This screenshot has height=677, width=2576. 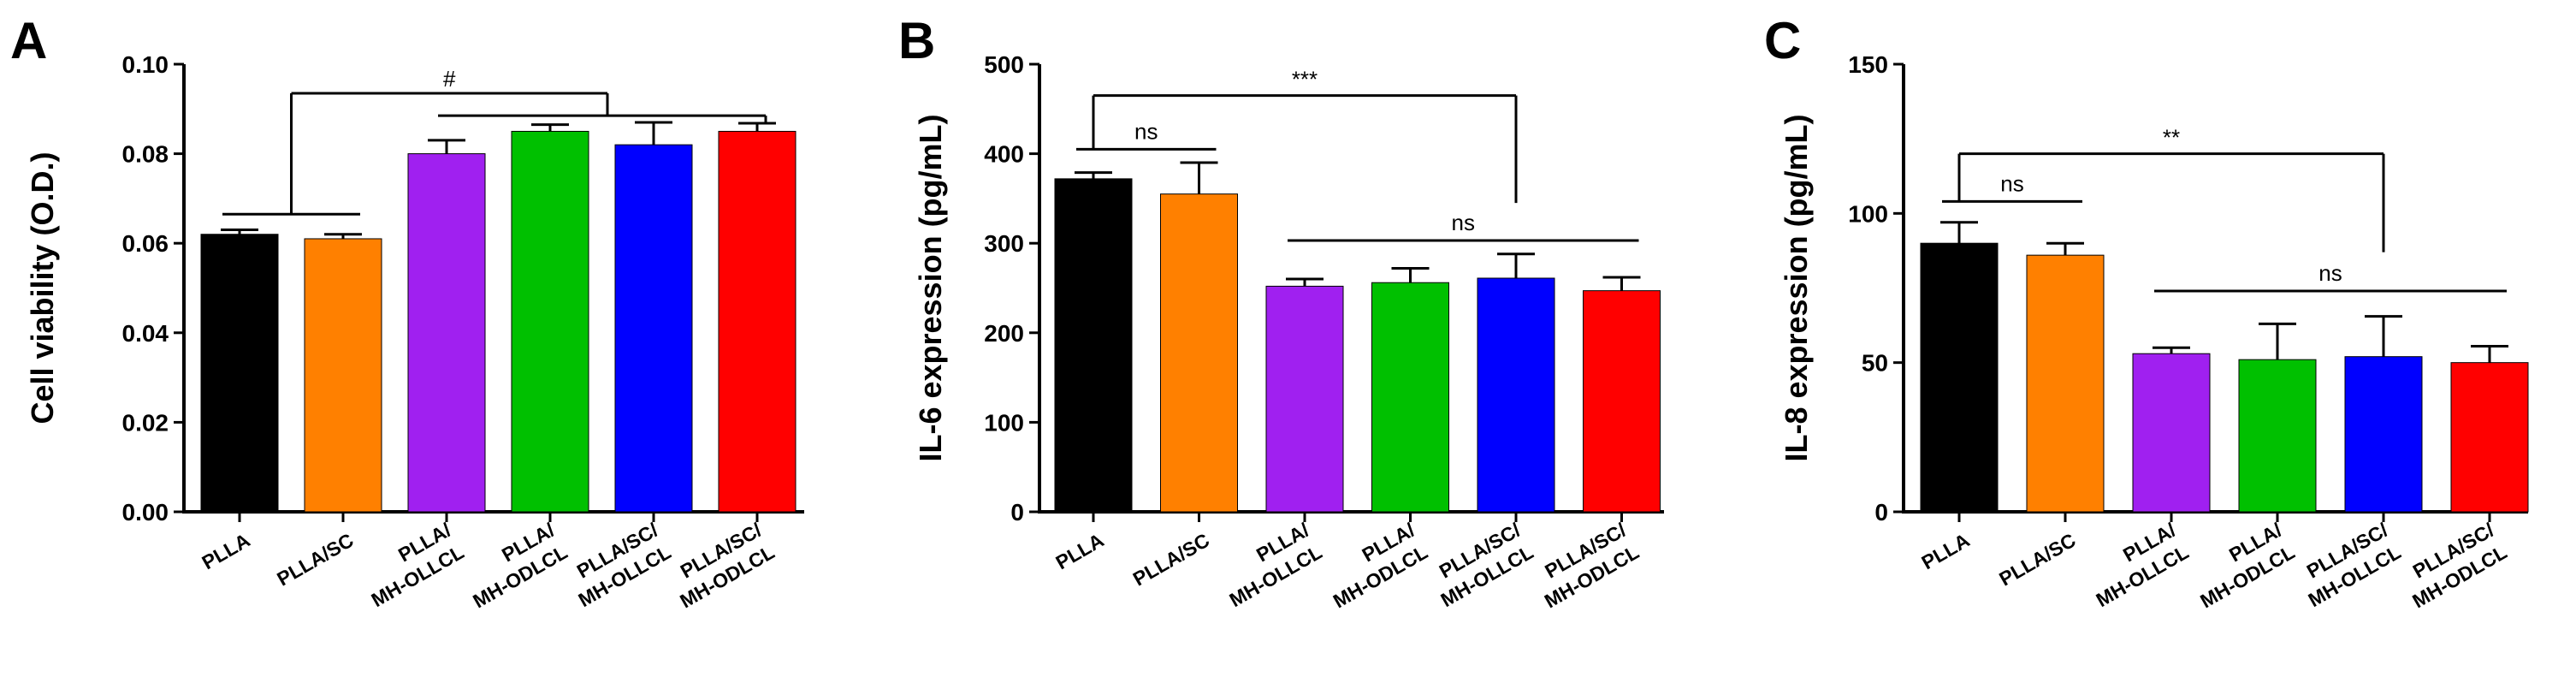 I want to click on sig-label: #, so click(x=450, y=79).